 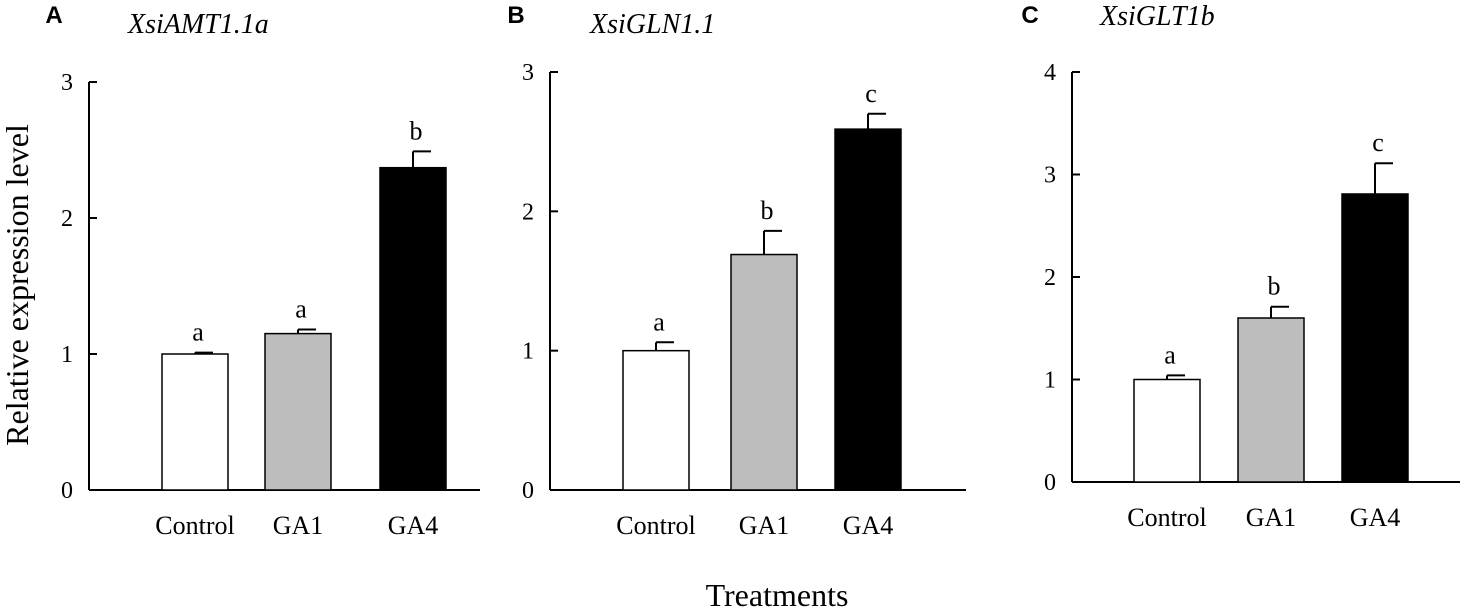 What do you see at coordinates (515, 15) in the screenshot?
I see `panel-letter: B` at bounding box center [515, 15].